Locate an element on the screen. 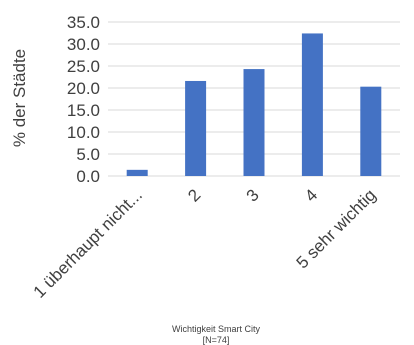 This screenshot has width=414, height=345. x-category-label: 4 is located at coordinates (311, 195).